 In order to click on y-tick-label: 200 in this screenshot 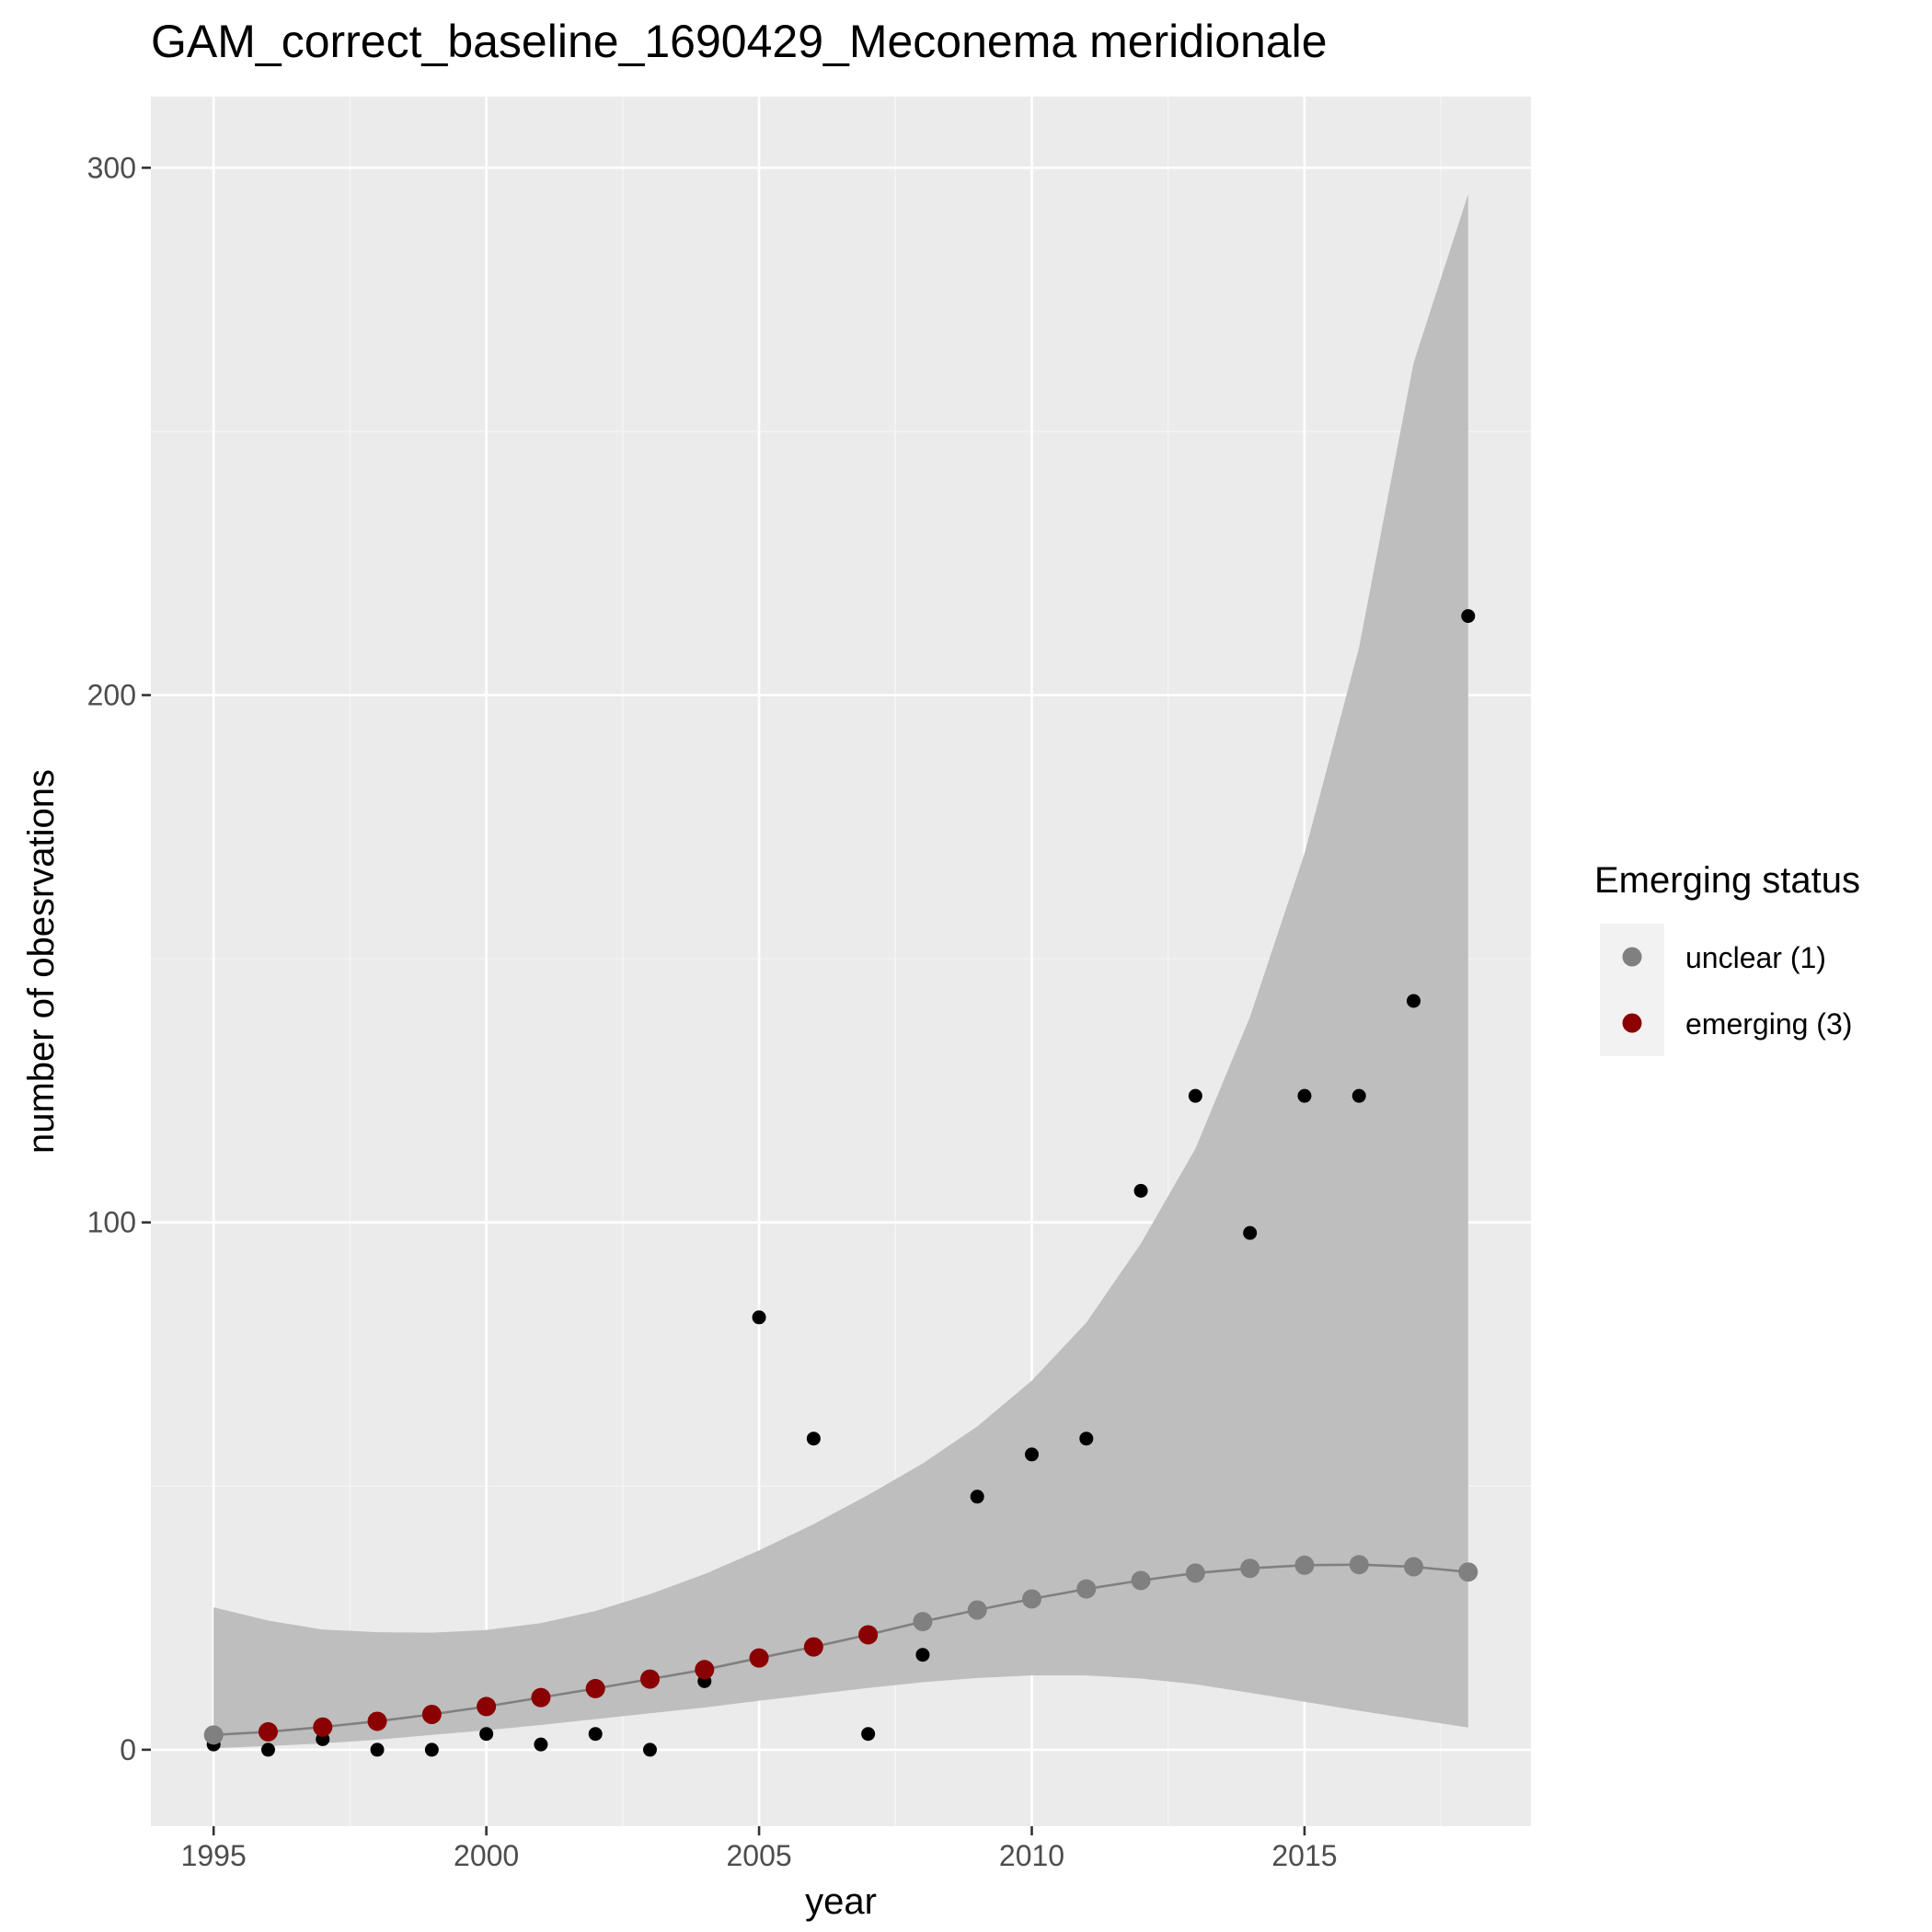, I will do `click(111, 695)`.